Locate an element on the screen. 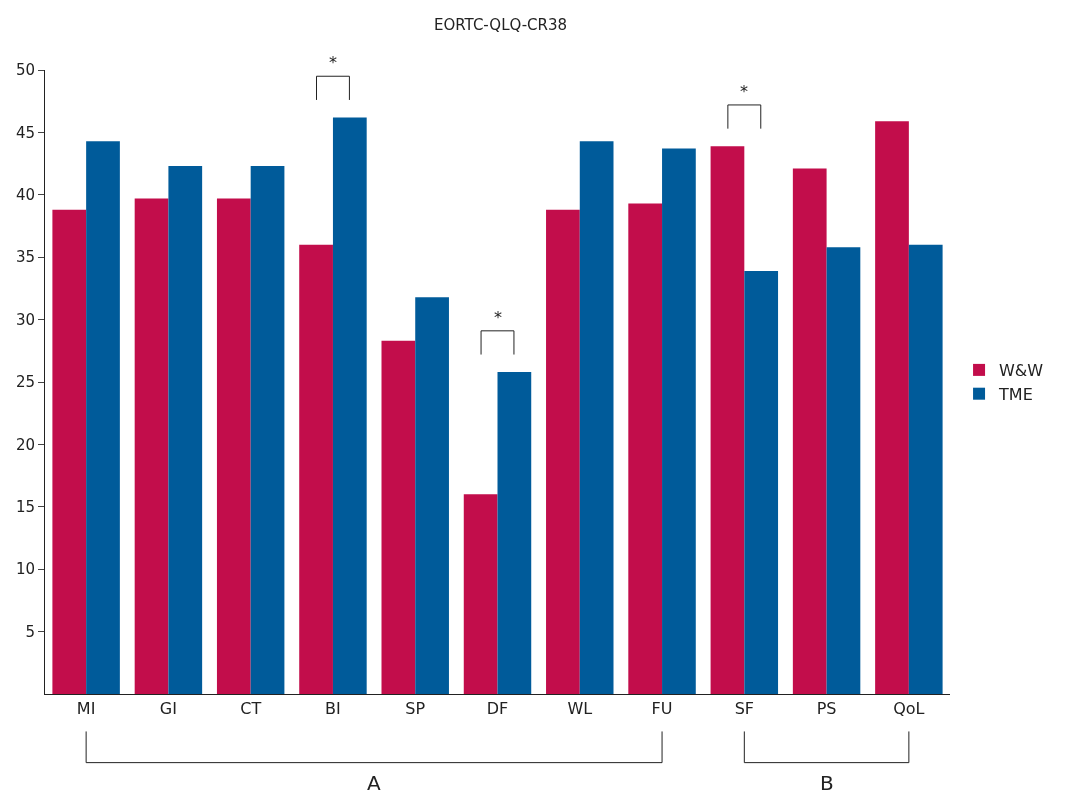 The image size is (1065, 799). x-tick-label: WL is located at coordinates (580, 709).